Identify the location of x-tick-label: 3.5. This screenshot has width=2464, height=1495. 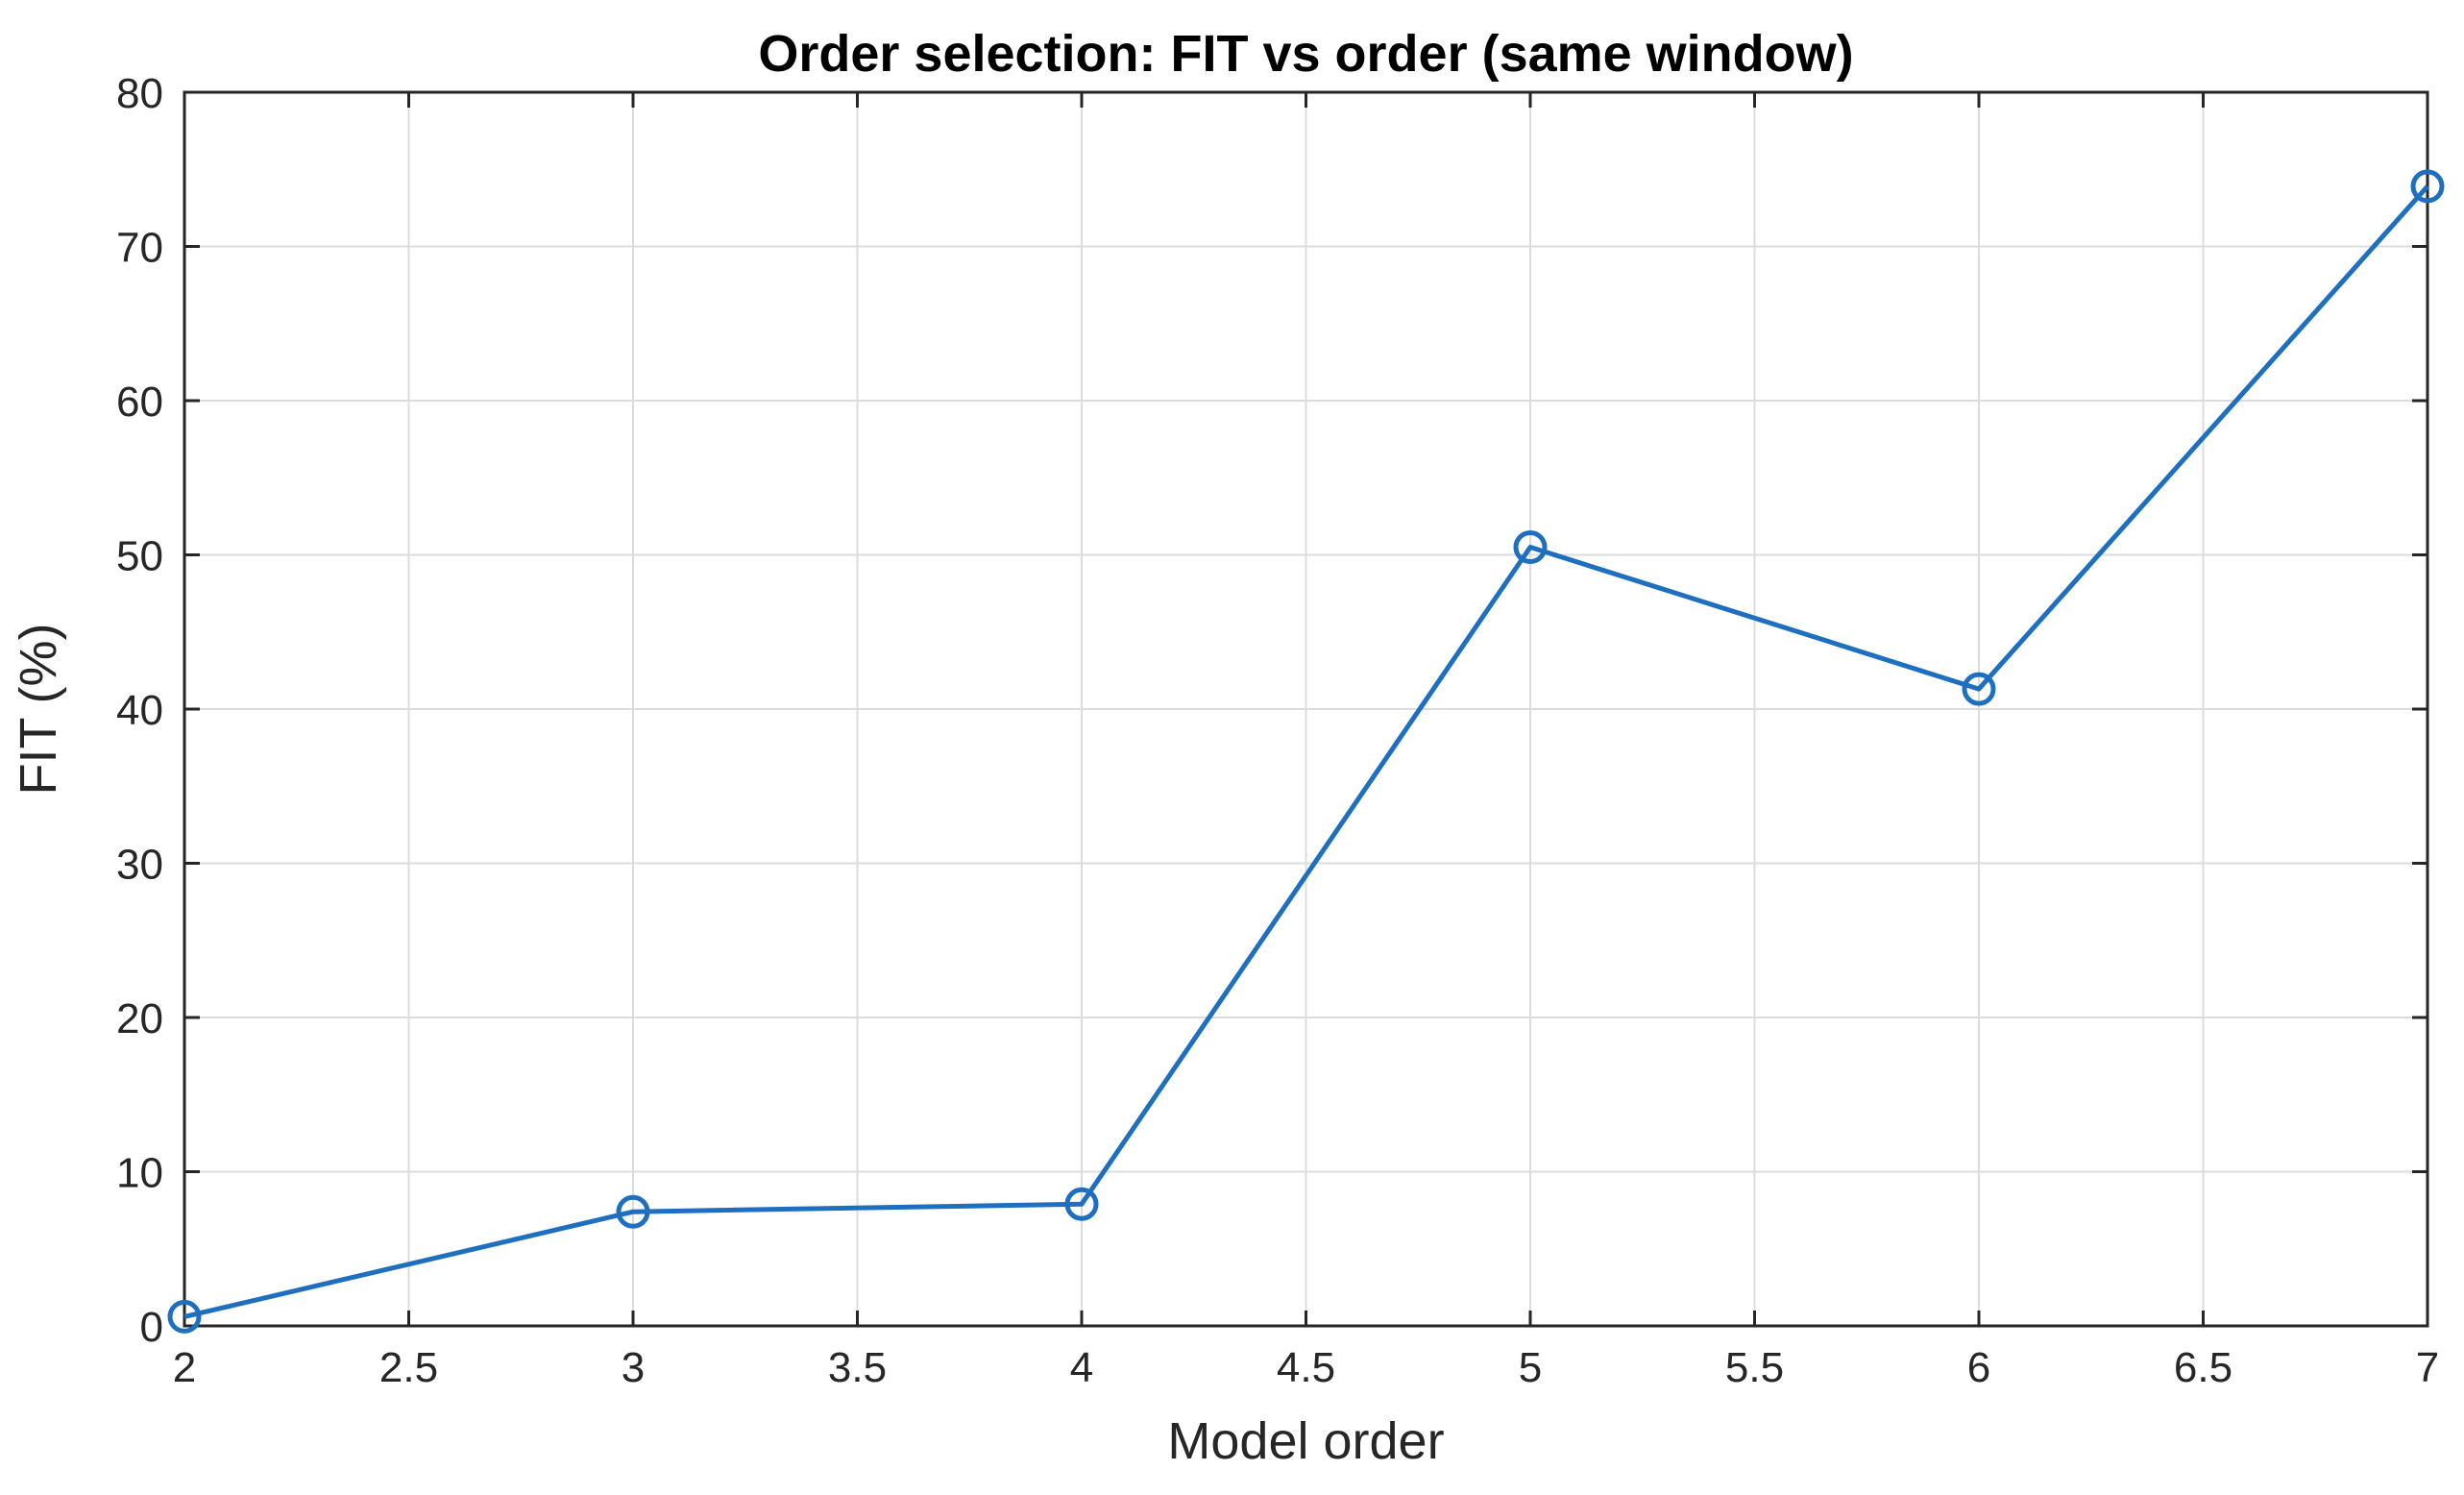
(857, 1368).